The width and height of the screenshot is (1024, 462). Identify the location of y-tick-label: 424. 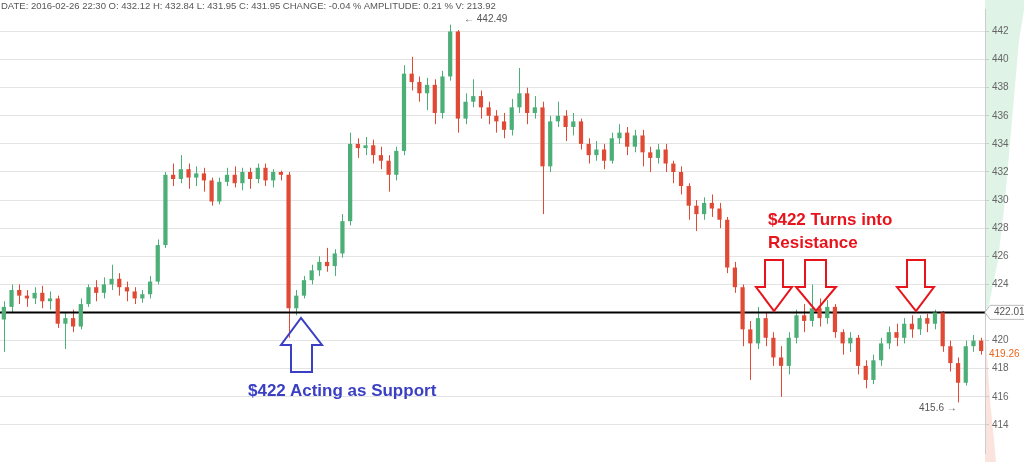
(1001, 284).